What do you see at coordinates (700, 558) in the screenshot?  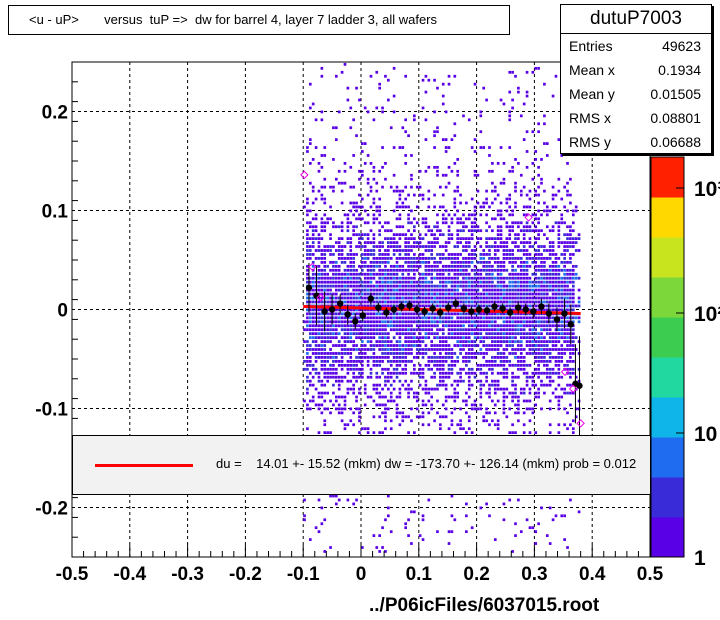 I see `palette-label: 1` at bounding box center [700, 558].